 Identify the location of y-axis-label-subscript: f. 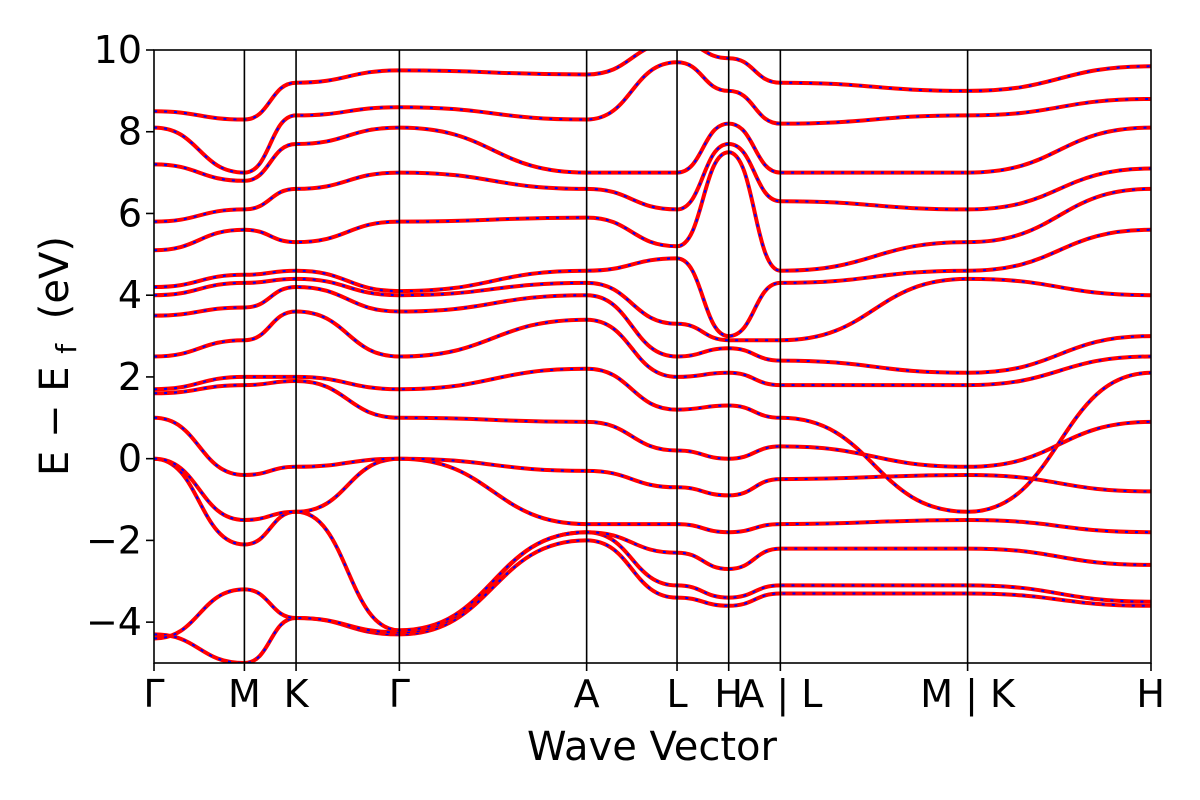
(66, 348).